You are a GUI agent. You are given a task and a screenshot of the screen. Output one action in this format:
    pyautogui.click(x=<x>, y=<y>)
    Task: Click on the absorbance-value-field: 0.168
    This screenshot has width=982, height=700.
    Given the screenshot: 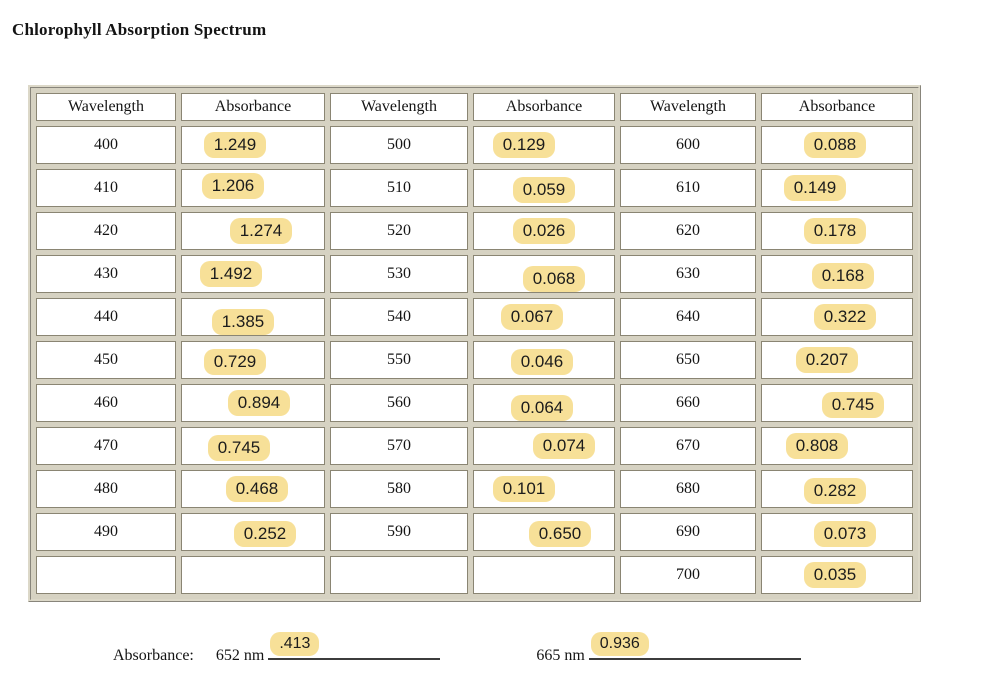 What is the action you would take?
    pyautogui.click(x=843, y=276)
    